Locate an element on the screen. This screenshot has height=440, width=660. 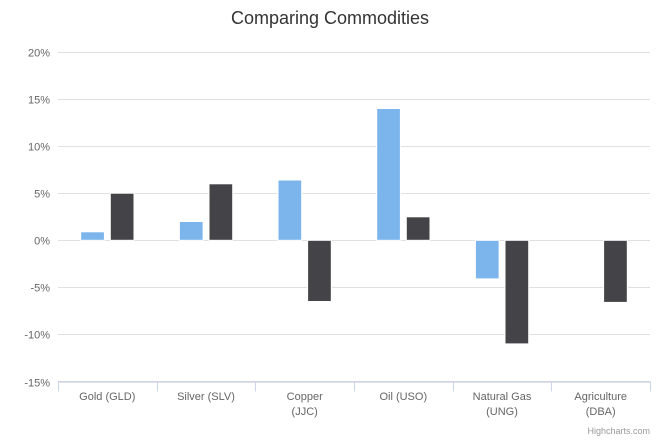
x-axis-category-label: (DBA) is located at coordinates (601, 412).